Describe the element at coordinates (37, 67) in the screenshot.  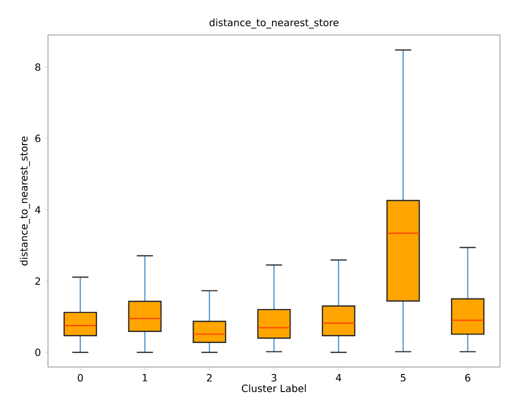
I see `y-tick-label: 8` at that location.